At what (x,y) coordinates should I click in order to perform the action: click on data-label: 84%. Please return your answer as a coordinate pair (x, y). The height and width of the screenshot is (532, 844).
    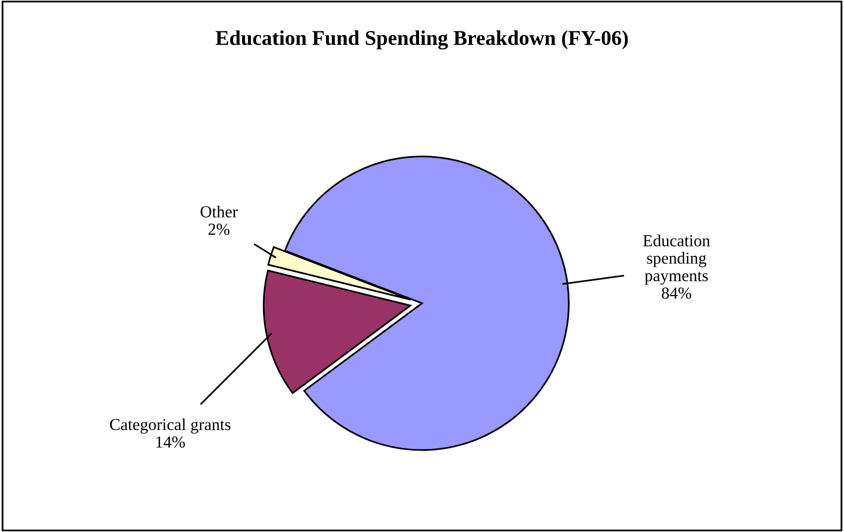
    Looking at the image, I should click on (677, 293).